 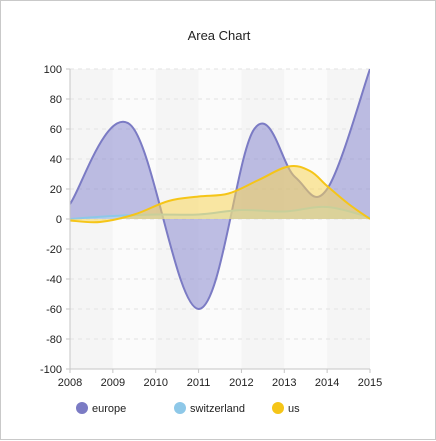 I want to click on x-tick-label: 2010, so click(x=155, y=383).